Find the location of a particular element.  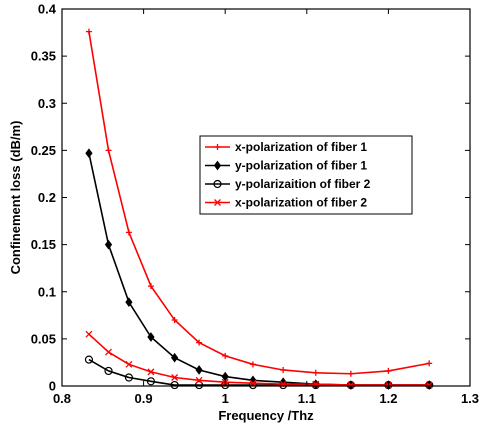

x-tick-label: 1.2 is located at coordinates (388, 398).